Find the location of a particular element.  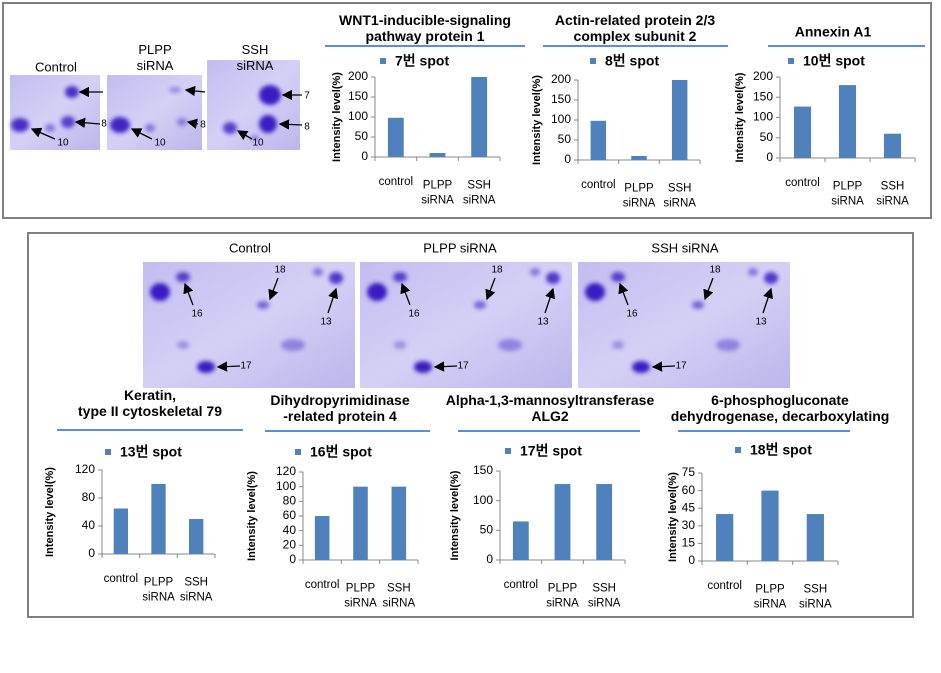

legend-label: 16번 spot is located at coordinates (341, 452).